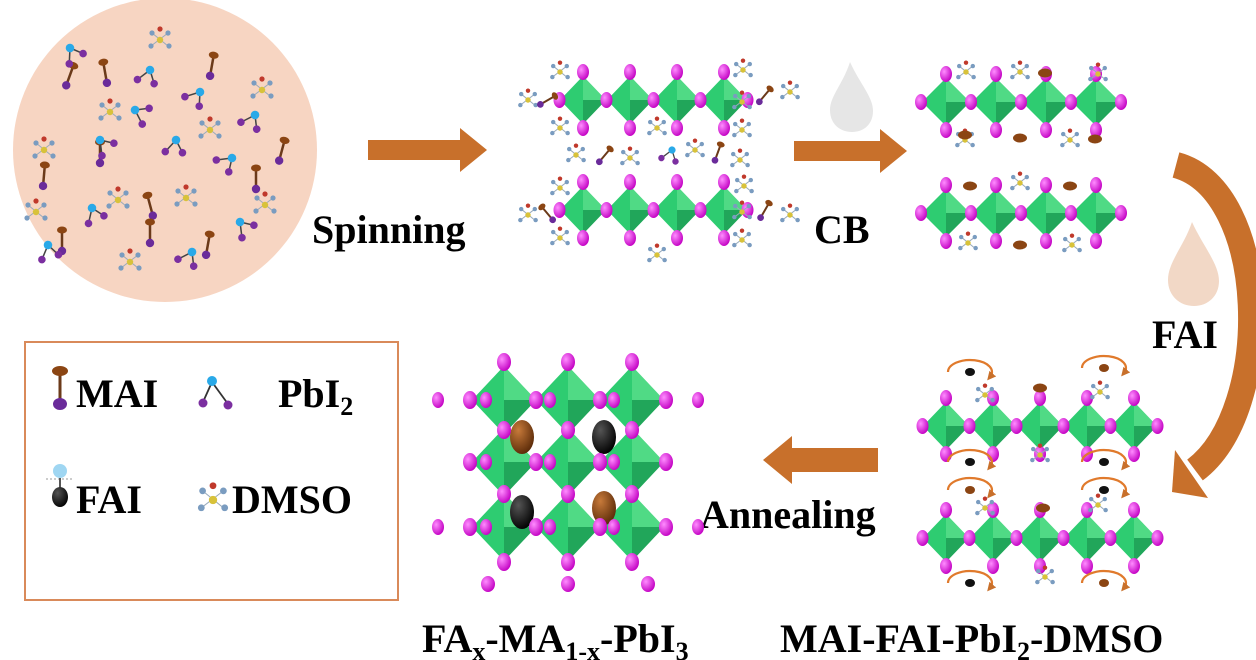  I want to click on cation-in-cycle, so click(1104, 462).